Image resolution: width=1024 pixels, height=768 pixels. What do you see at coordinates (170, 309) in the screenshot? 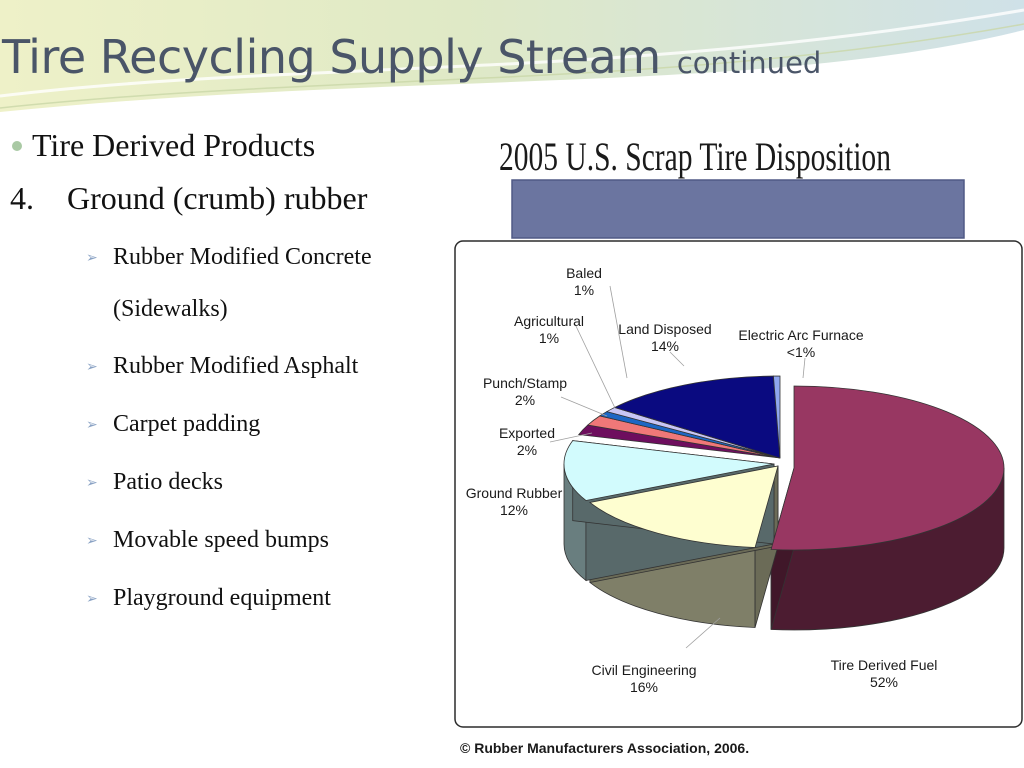
I see `sub-item-continuation: (Sidewalks)` at bounding box center [170, 309].